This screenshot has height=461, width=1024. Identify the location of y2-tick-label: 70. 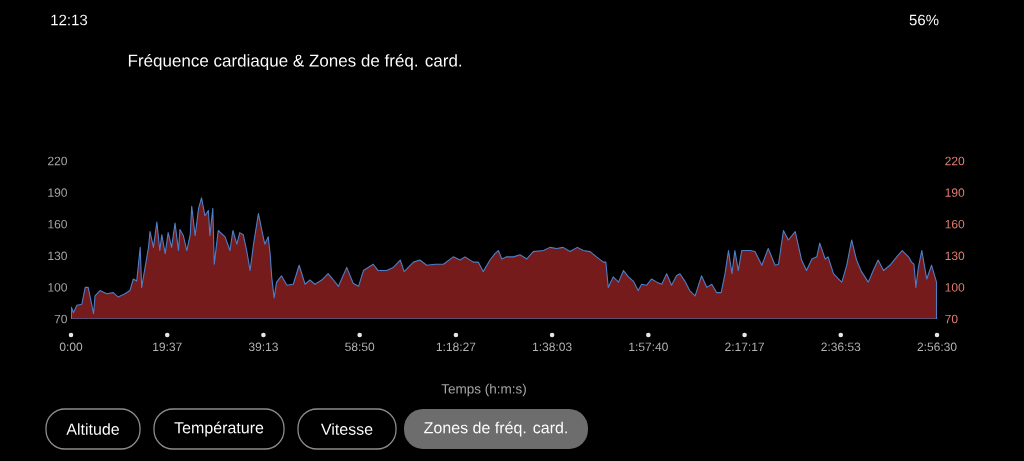
(951, 319).